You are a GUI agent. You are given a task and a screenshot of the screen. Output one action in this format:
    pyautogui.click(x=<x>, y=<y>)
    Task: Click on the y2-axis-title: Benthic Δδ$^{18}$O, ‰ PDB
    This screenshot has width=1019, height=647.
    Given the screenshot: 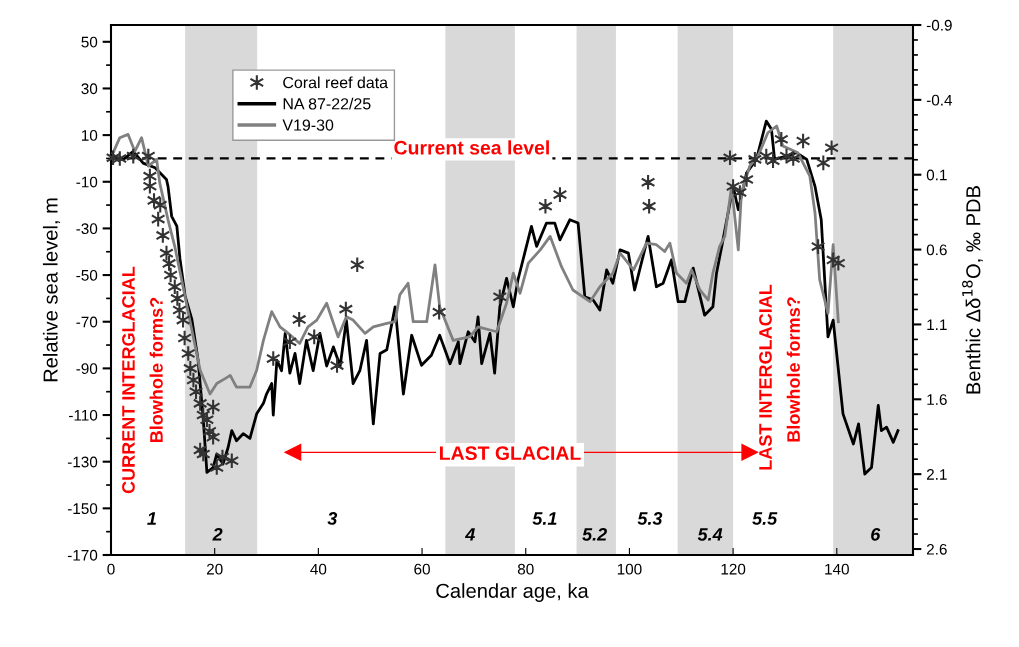 What is the action you would take?
    pyautogui.click(x=972, y=290)
    